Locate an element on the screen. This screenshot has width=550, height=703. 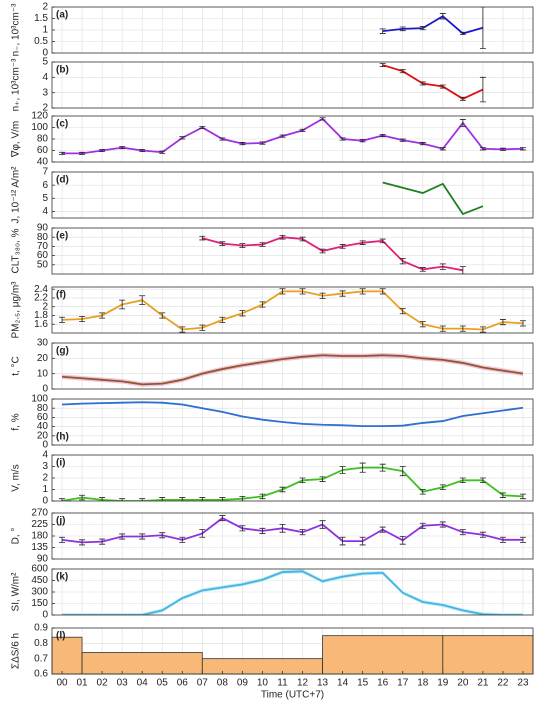
y-tick-label: 0.7 is located at coordinates (41, 658).